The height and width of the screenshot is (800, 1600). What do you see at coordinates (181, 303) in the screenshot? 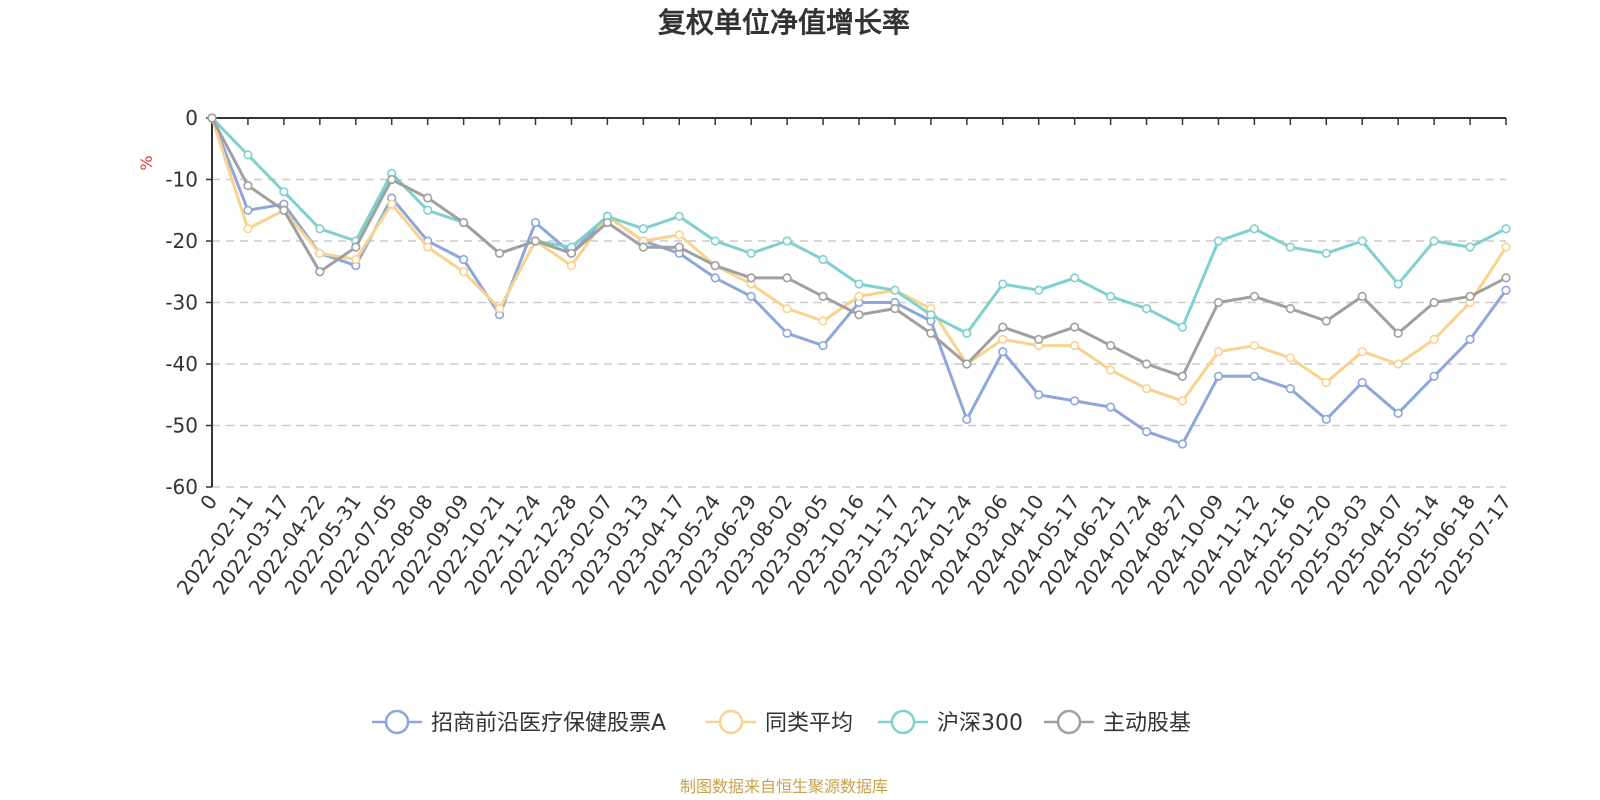
I see `y-tick-label: -30` at bounding box center [181, 303].